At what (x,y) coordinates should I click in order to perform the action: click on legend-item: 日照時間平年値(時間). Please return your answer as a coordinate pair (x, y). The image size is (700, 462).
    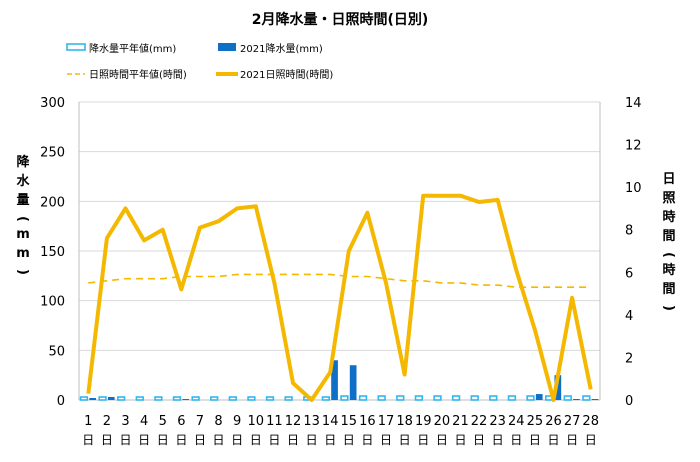
    Looking at the image, I should click on (127, 74).